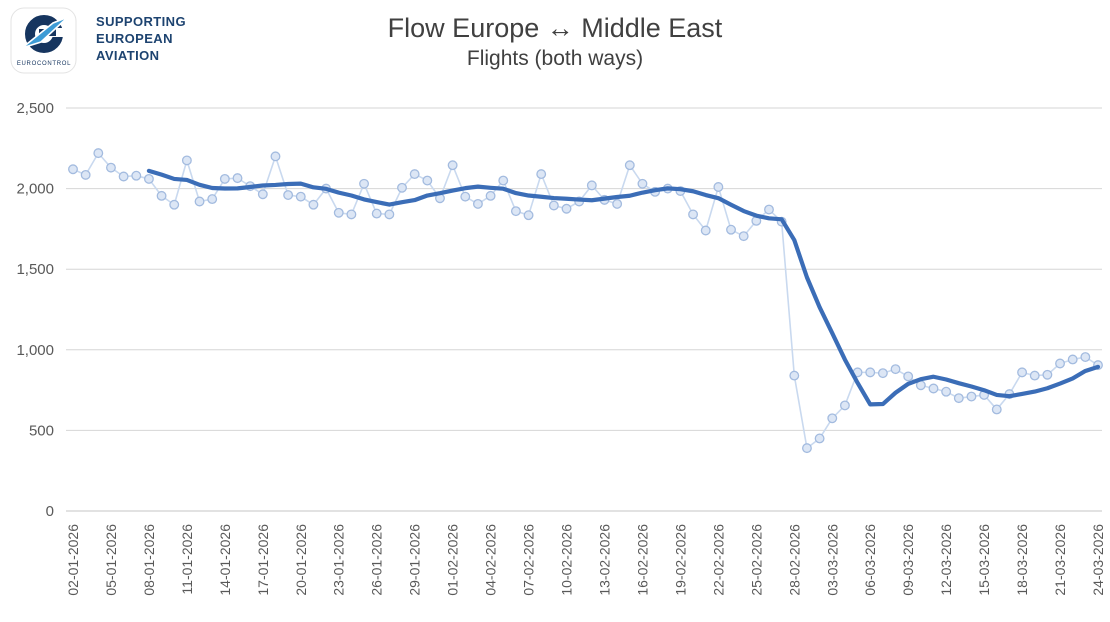  What do you see at coordinates (35, 350) in the screenshot?
I see `y-tick-label: 1,000` at bounding box center [35, 350].